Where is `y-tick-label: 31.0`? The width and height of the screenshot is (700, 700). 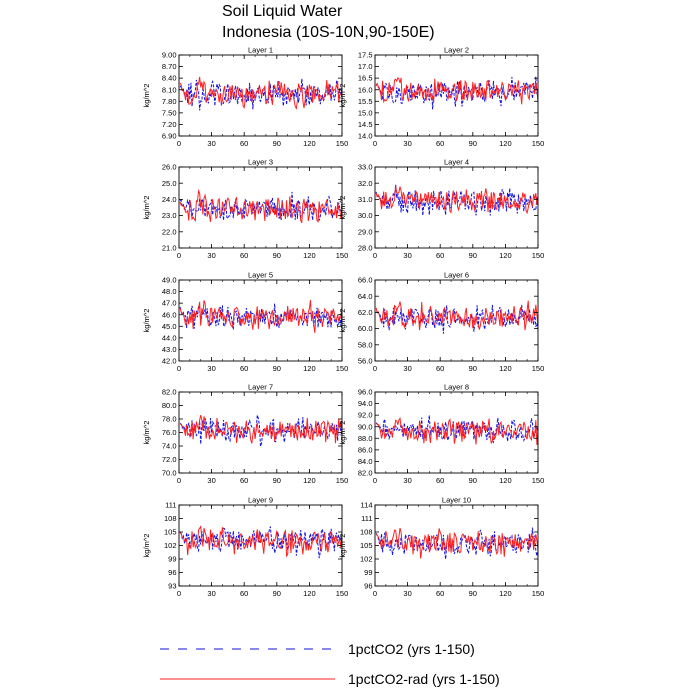
y-tick-label: 31.0 is located at coordinates (365, 199).